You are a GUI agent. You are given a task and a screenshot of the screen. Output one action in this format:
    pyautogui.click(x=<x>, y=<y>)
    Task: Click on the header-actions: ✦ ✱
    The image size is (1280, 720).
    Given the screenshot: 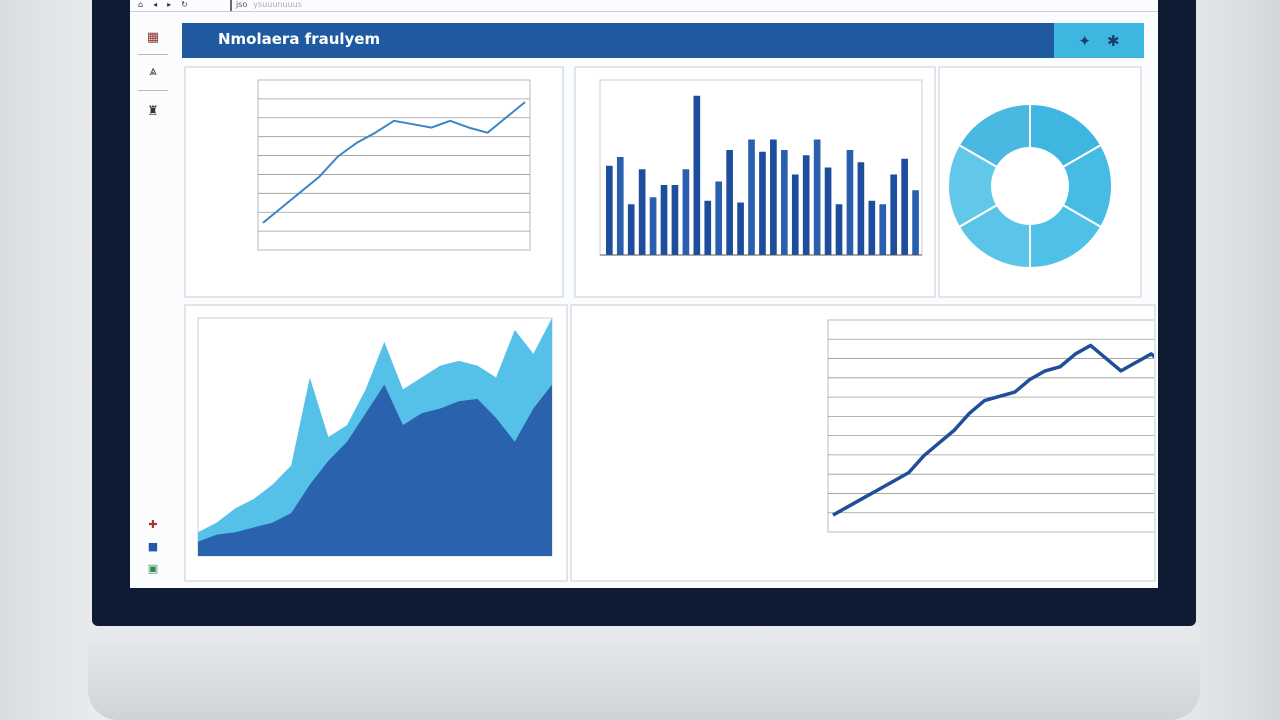 What is the action you would take?
    pyautogui.click(x=1099, y=40)
    